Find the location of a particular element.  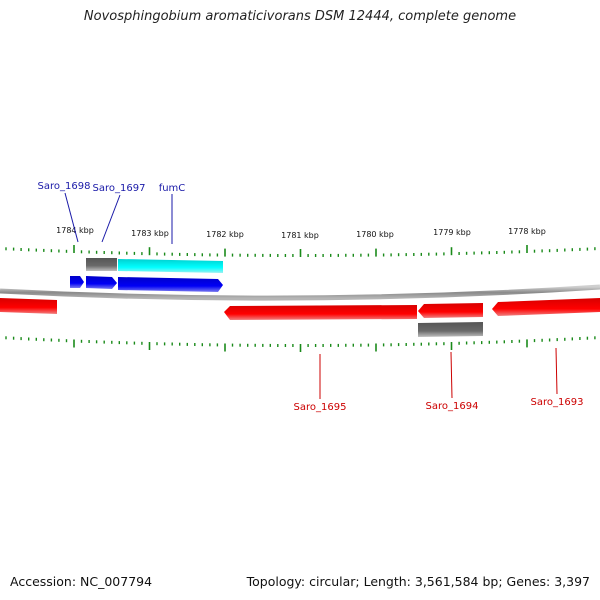

gene-label-saro-1693: Saro_1693 is located at coordinates (557, 402).